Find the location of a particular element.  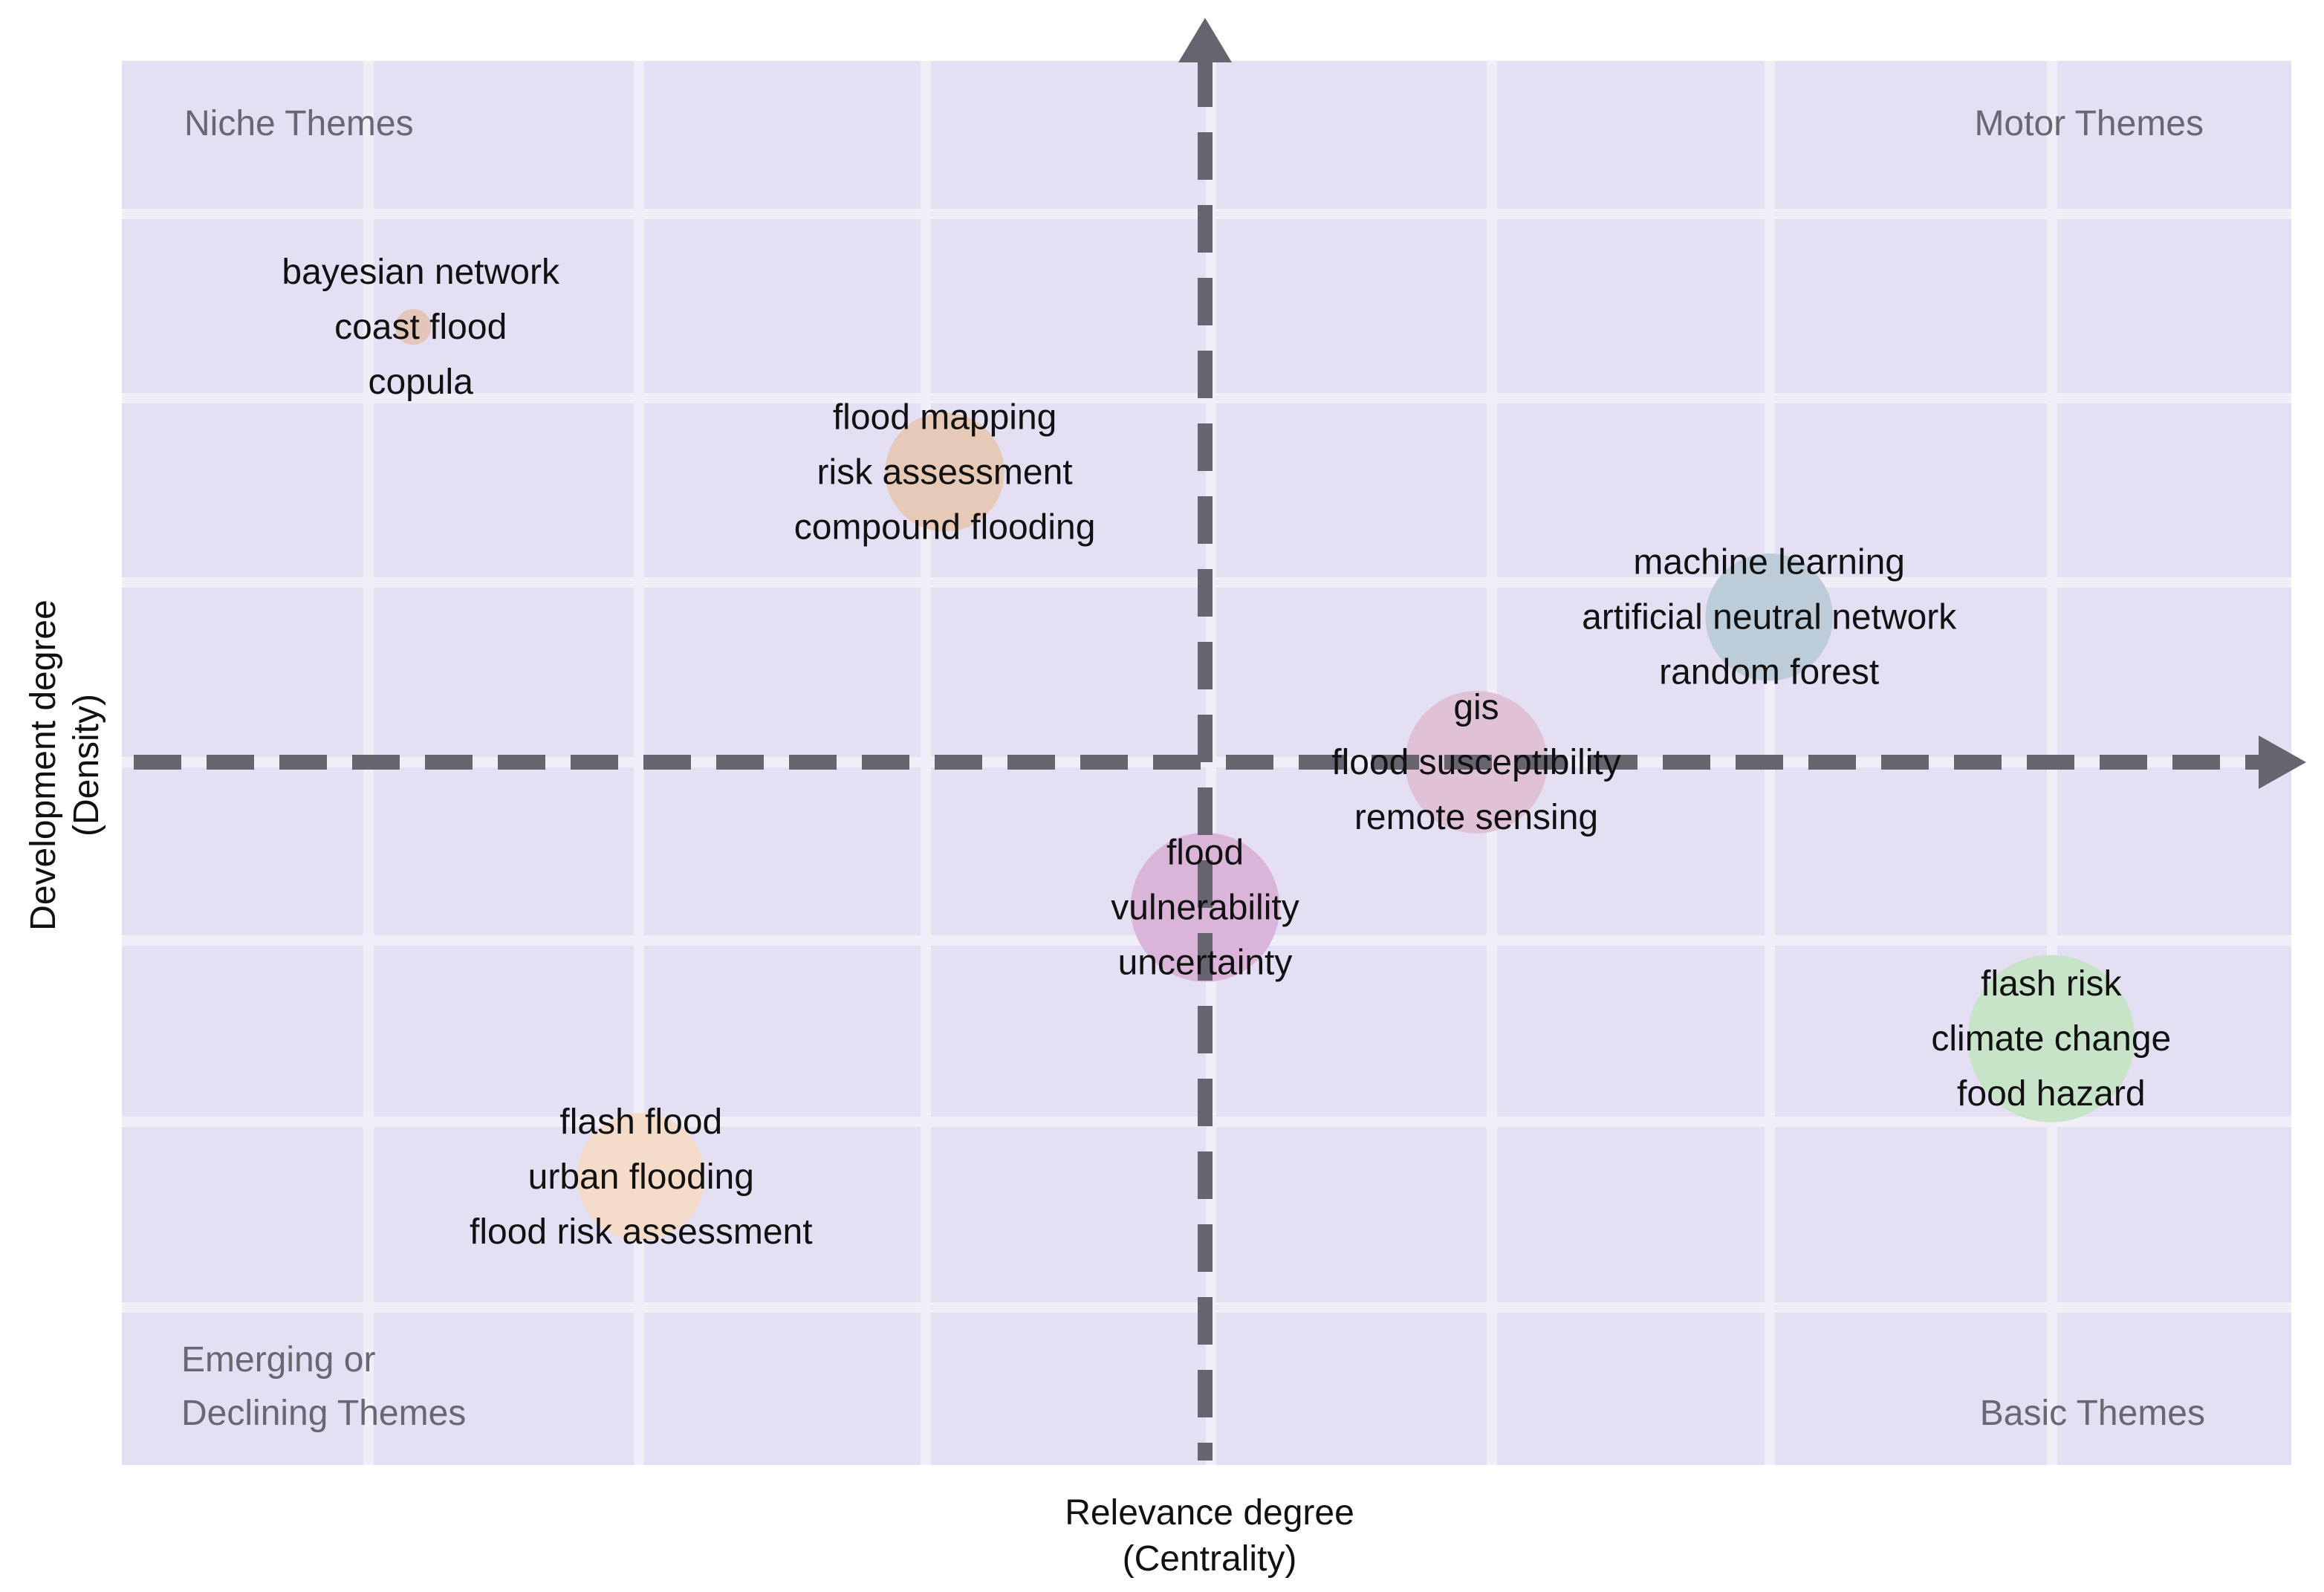

y-axis-title: Development degree is located at coordinates (43, 765).